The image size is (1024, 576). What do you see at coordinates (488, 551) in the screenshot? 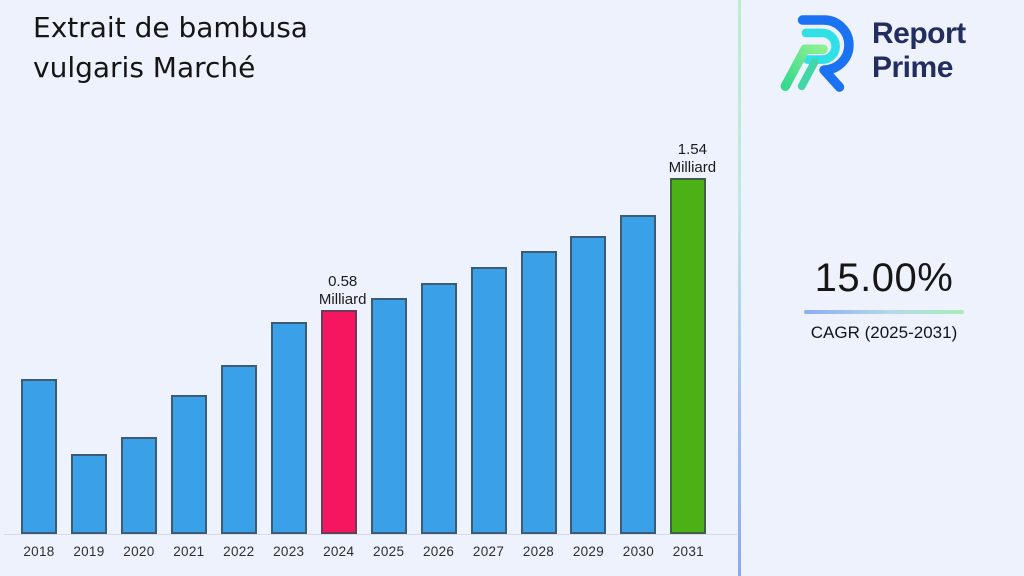
I see `x-tick-label-2027: 2027` at bounding box center [488, 551].